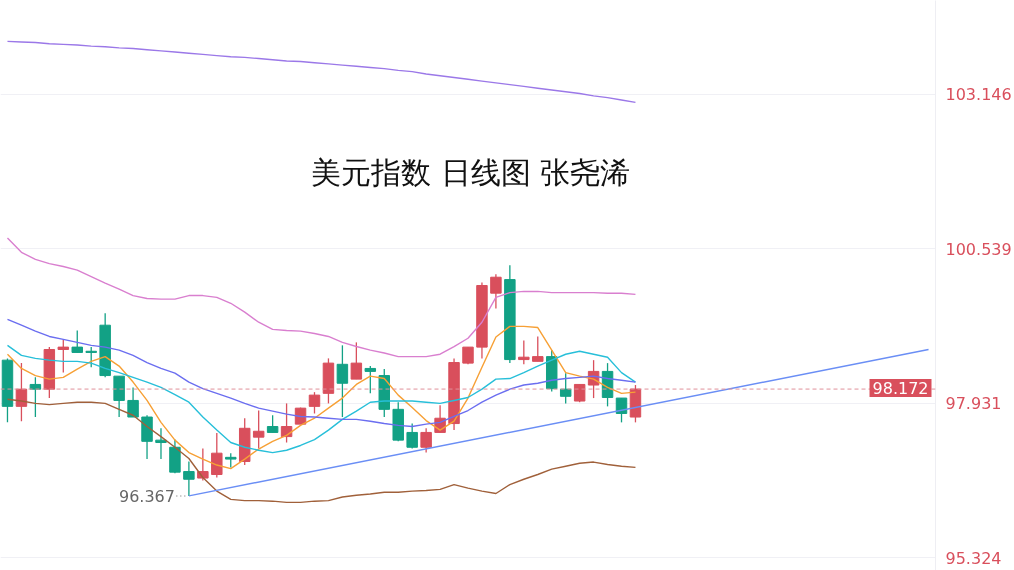 This screenshot has width=1014, height=570. What do you see at coordinates (978, 95) in the screenshot?
I see `y-tick-label: 103.146` at bounding box center [978, 95].